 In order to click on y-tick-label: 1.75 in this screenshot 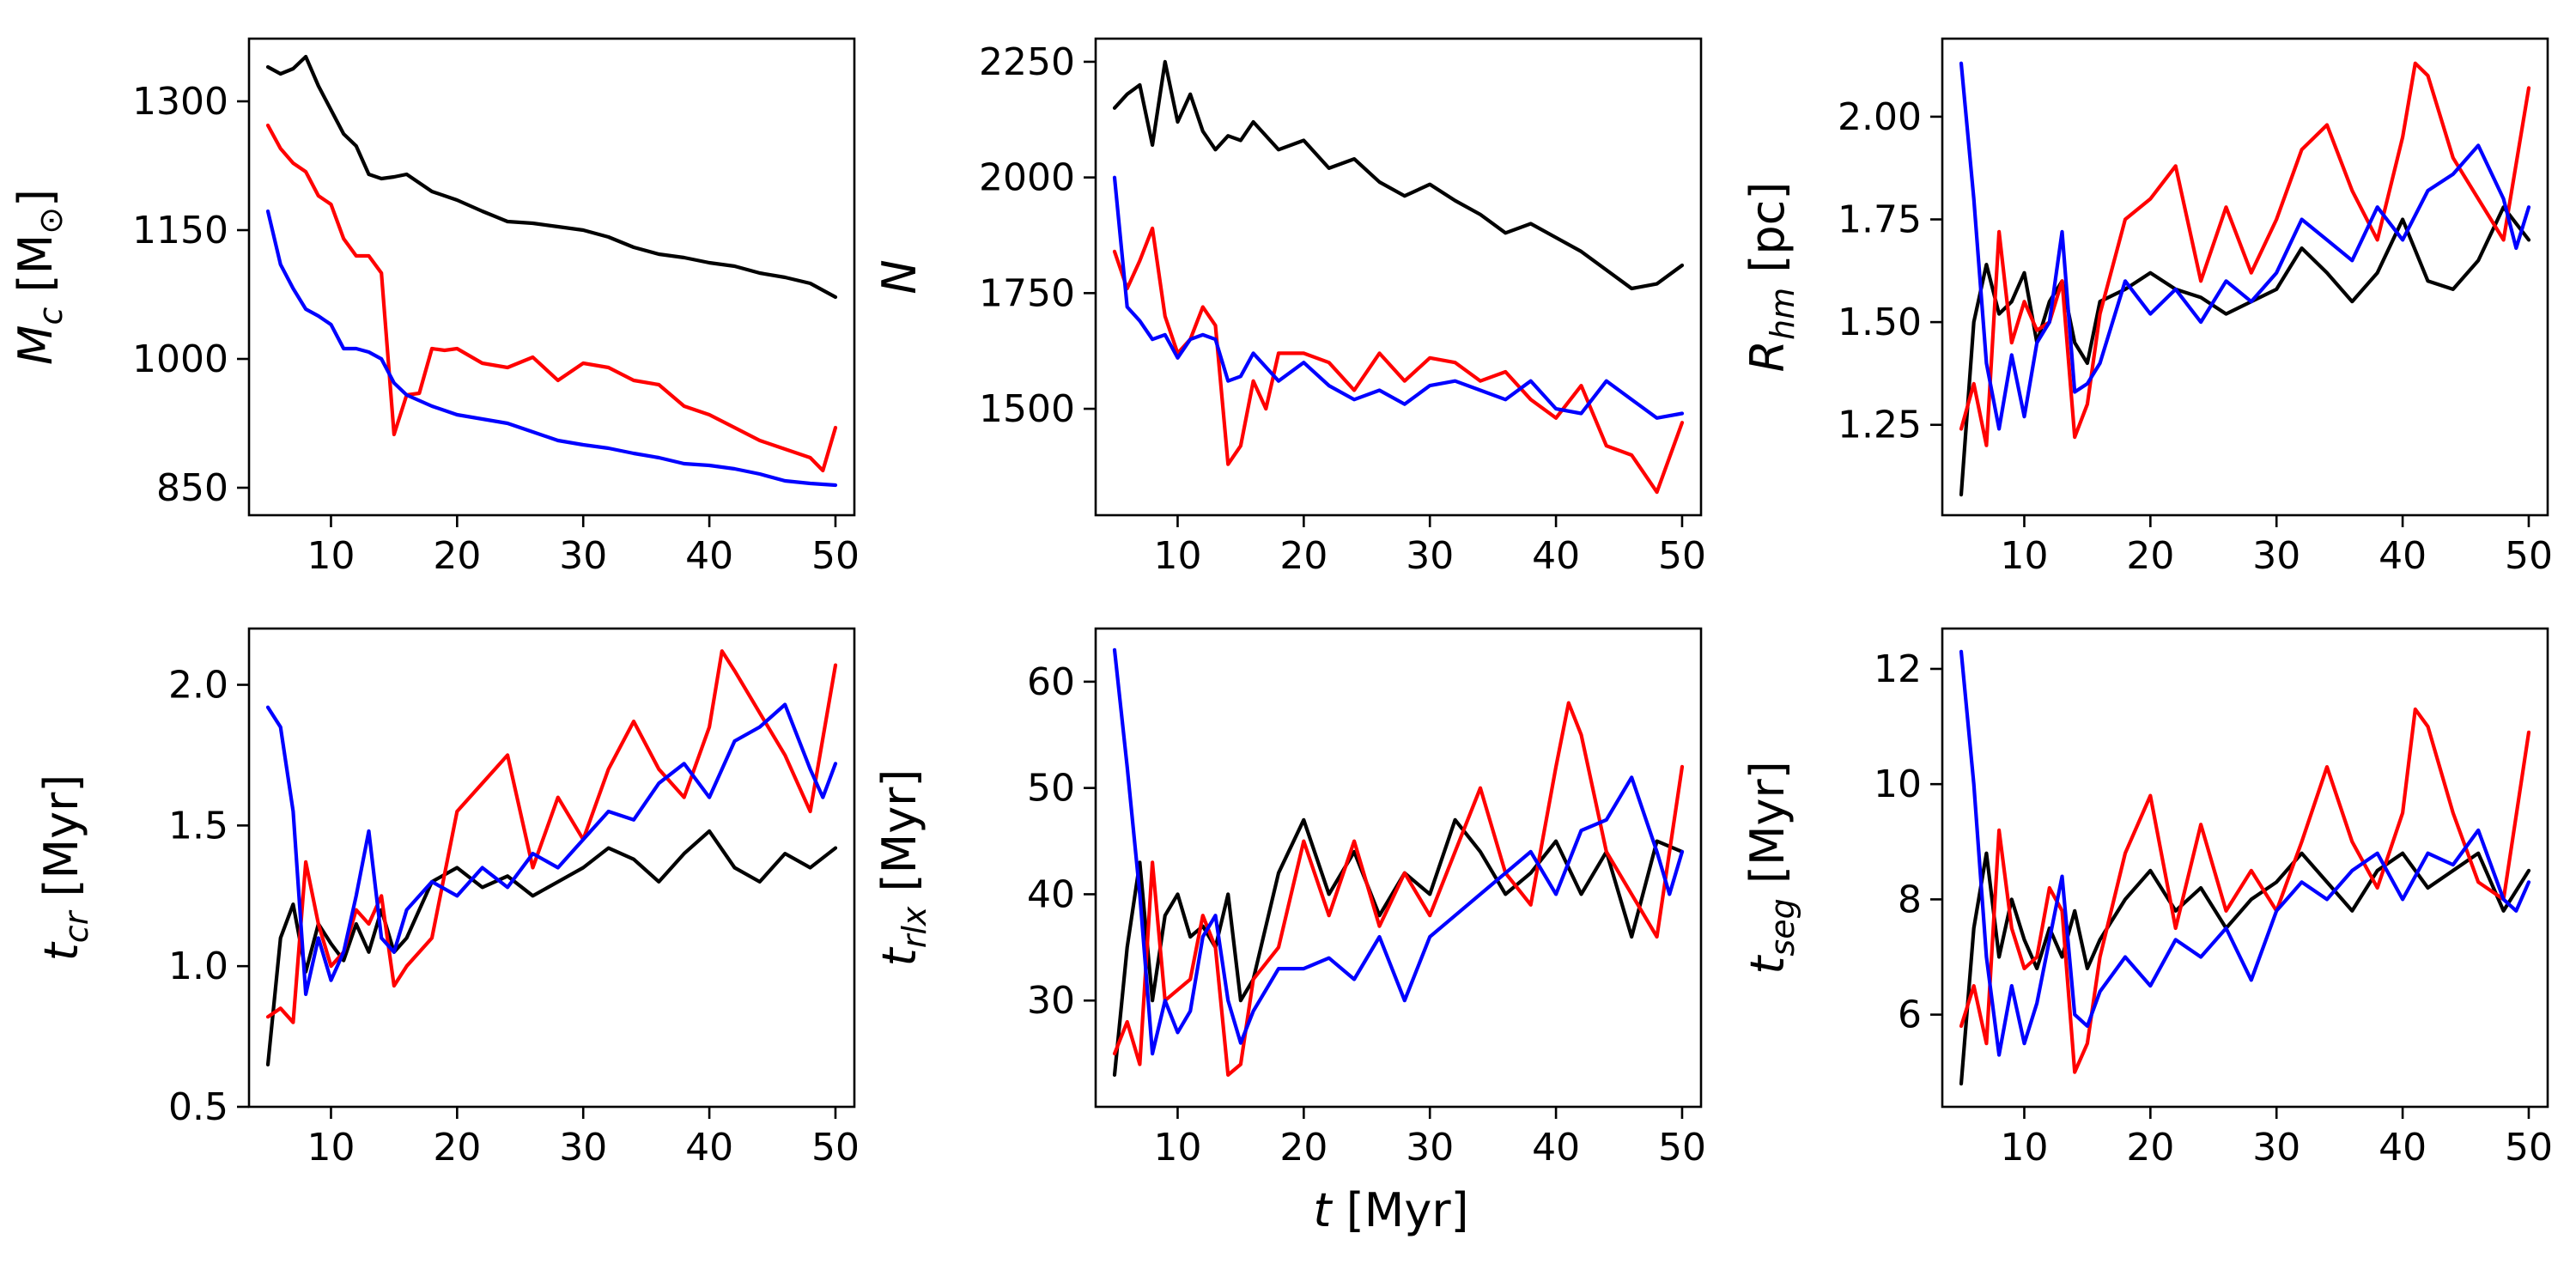, I will do `click(1880, 220)`.